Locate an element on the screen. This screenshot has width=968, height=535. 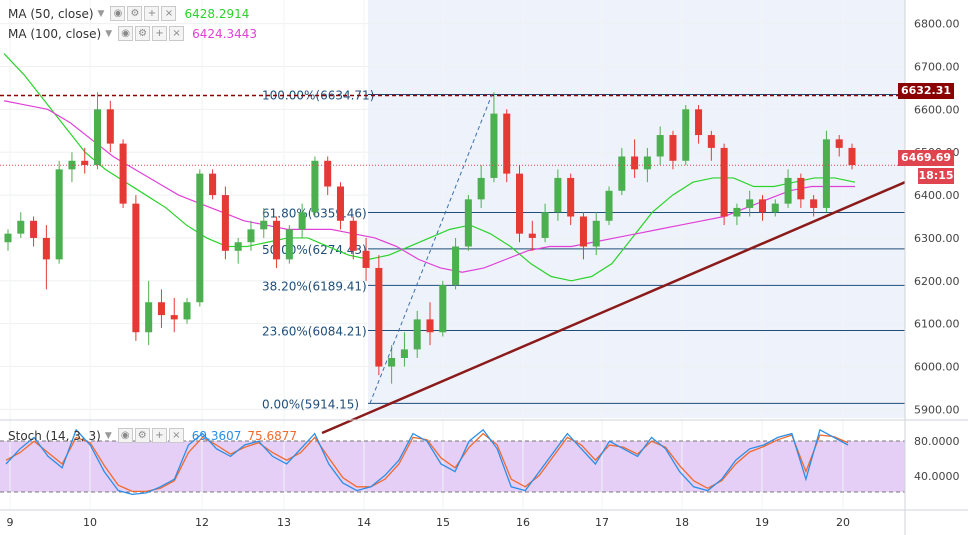
stoch-tick-label: 80.0000 is located at coordinates (937, 441).